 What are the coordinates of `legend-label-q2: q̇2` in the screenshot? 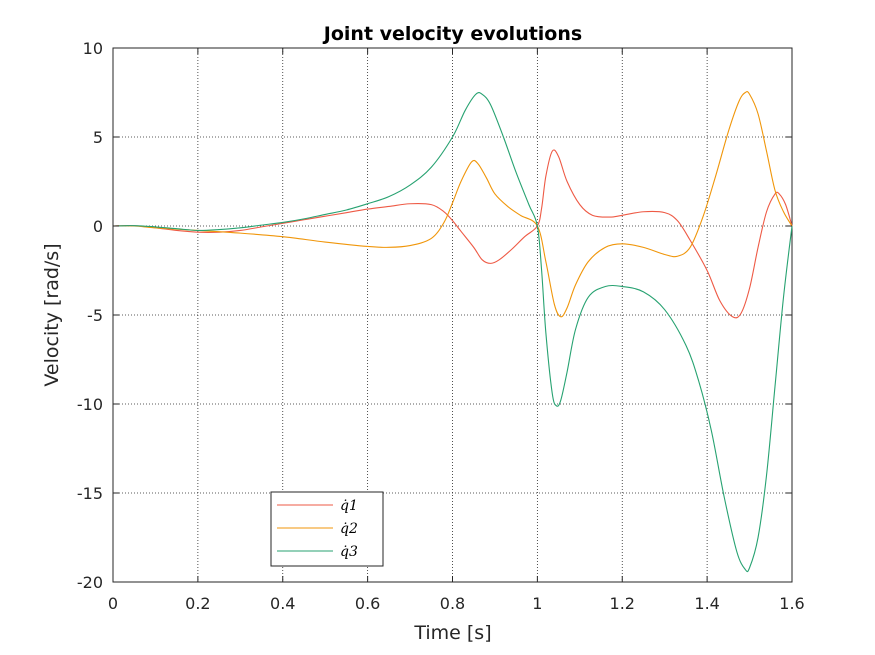 It's located at (349, 529).